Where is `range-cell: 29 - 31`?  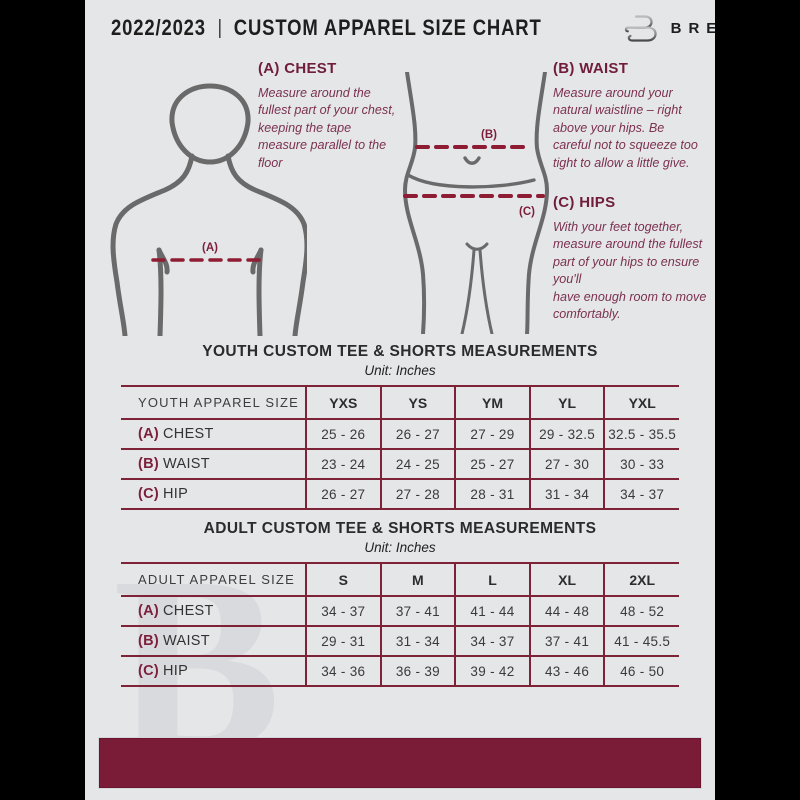
range-cell: 29 - 31 is located at coordinates (343, 641).